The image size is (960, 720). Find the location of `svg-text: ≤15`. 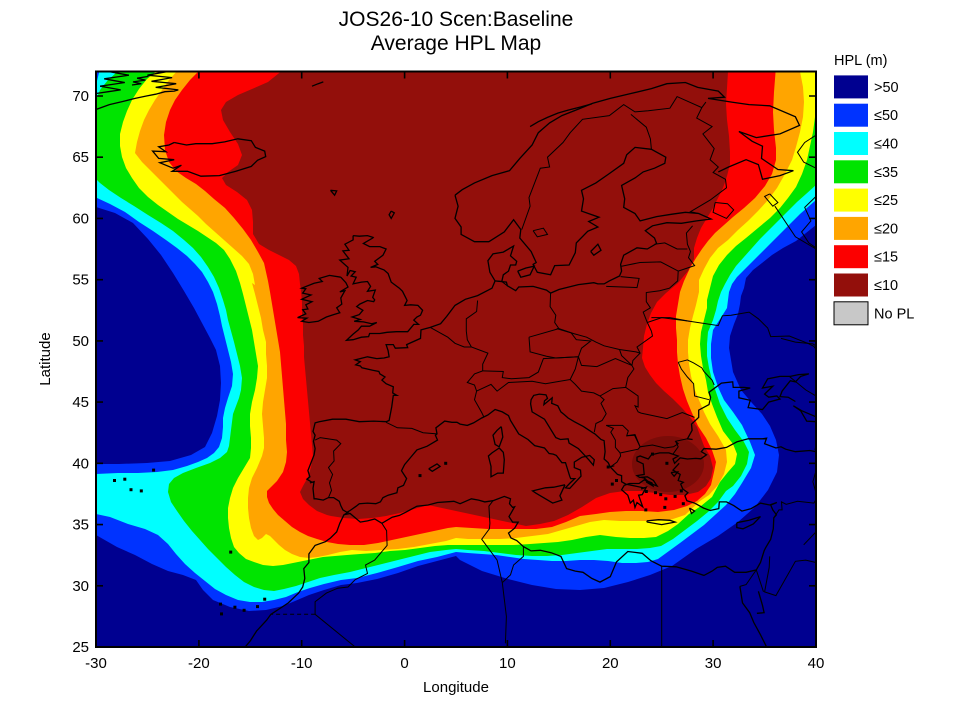

svg-text: ≤15 is located at coordinates (886, 258).